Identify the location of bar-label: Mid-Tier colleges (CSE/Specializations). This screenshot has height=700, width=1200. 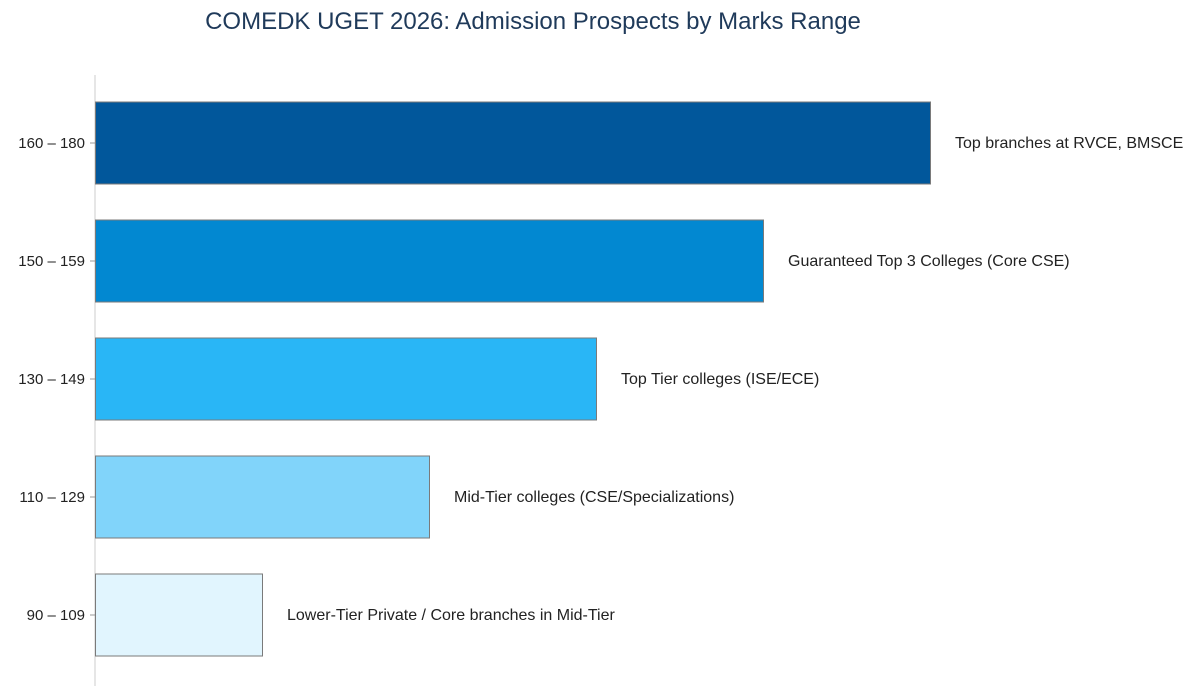
(594, 497).